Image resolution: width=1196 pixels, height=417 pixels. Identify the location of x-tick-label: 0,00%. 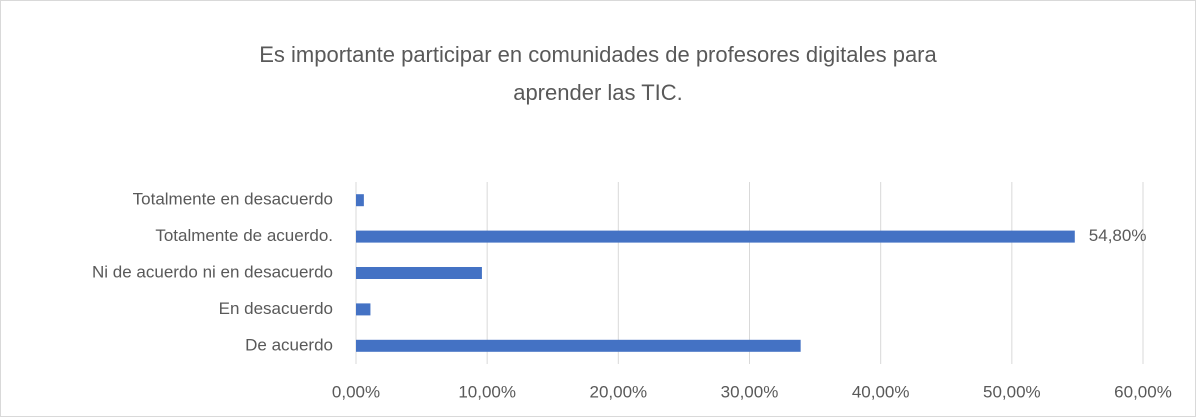
(356, 391).